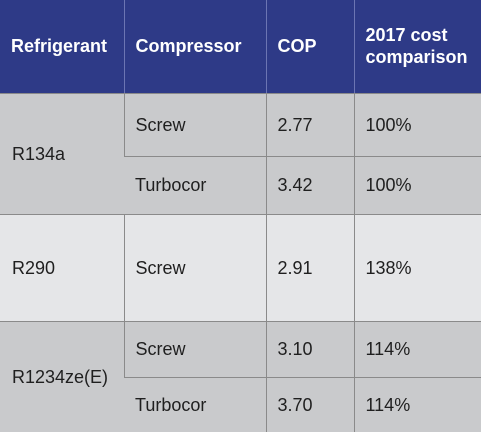 This screenshot has width=481, height=432. Describe the element at coordinates (309, 47) in the screenshot. I see `header-cop: COP` at that location.